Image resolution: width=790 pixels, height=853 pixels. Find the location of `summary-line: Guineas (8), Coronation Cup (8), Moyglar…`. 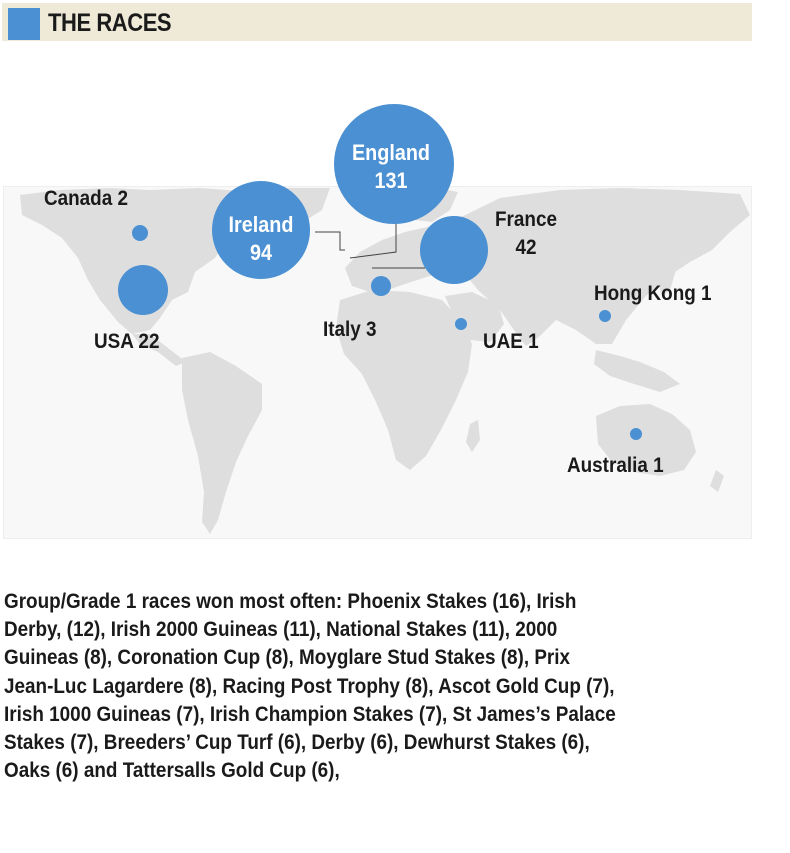

summary-line: Guineas (8), Coronation Cup (8), Moyglar… is located at coordinates (287, 658).